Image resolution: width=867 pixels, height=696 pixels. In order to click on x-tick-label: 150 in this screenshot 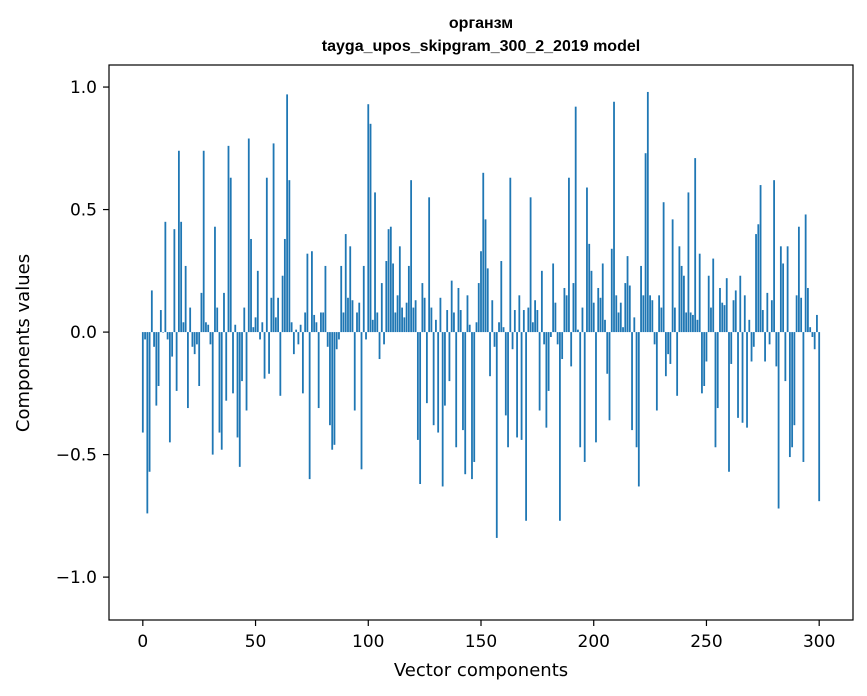, I will do `click(481, 642)`.